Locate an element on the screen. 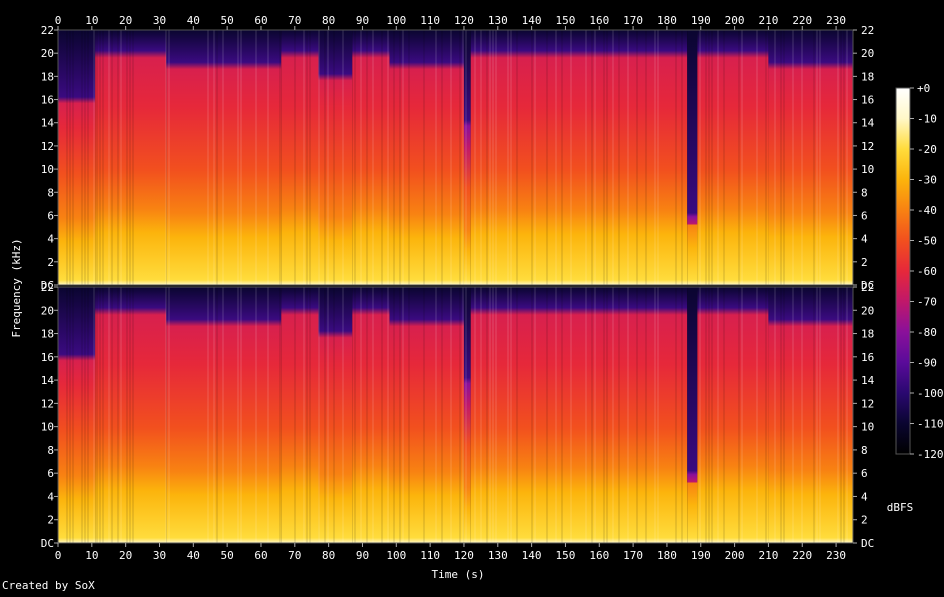 This screenshot has height=597, width=944. colorbar-tick-label: -120 is located at coordinates (930, 454).